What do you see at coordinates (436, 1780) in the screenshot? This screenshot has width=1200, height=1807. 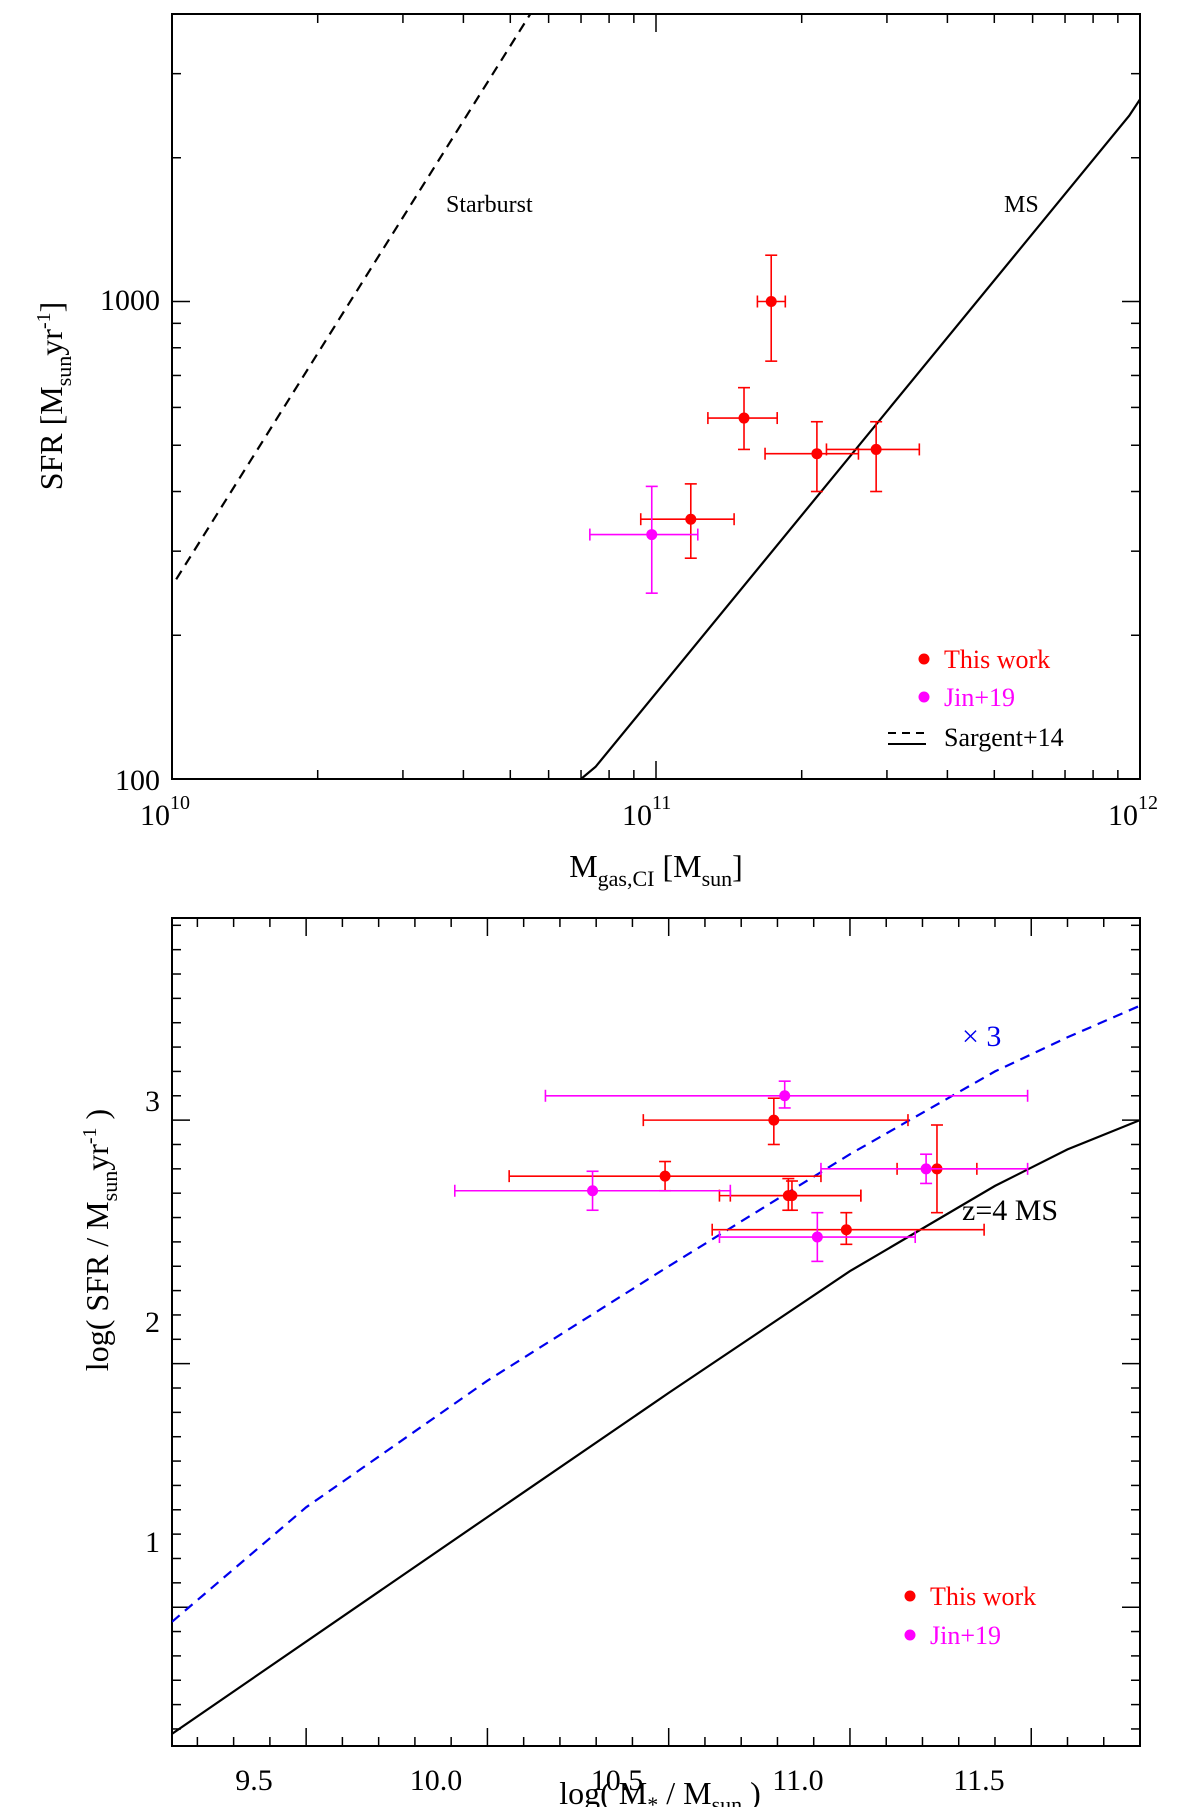 I see `bottom-xtick-label: 10.0` at bounding box center [436, 1780].